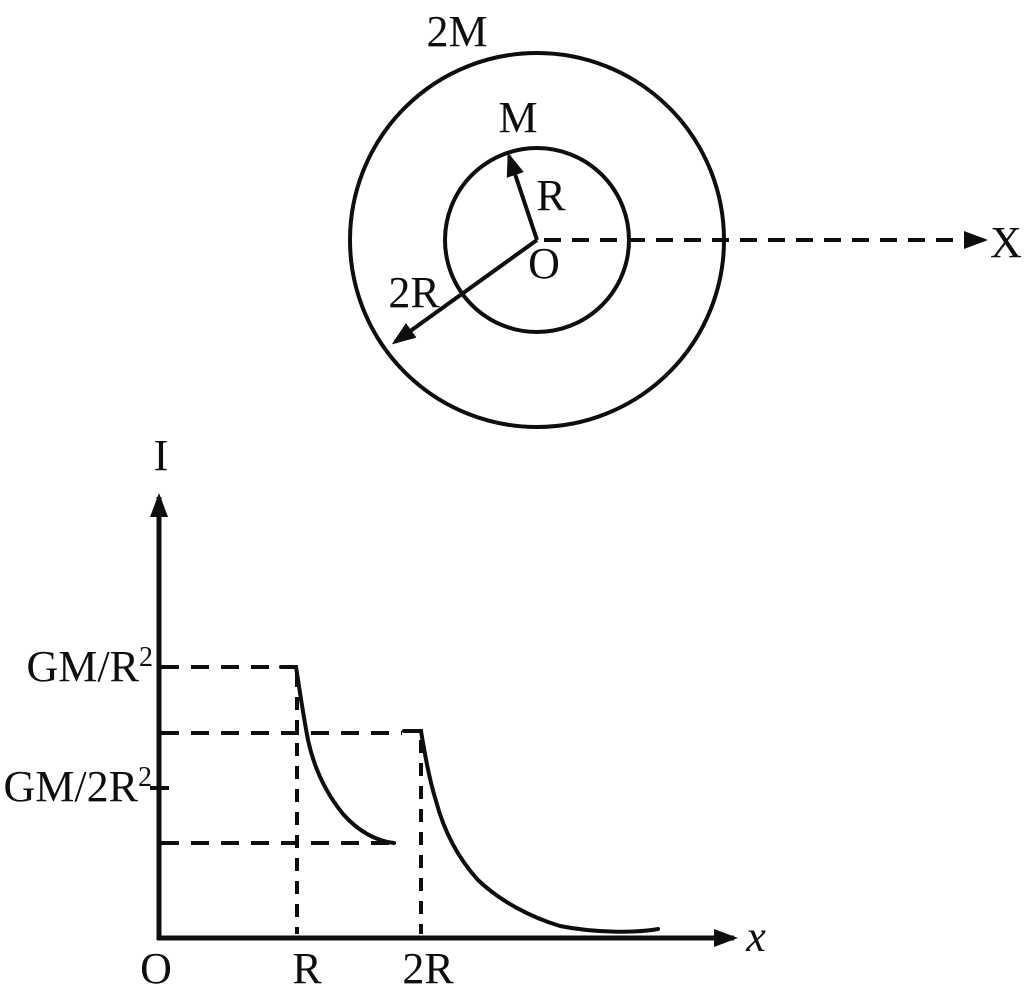  Describe the element at coordinates (551, 195) in the screenshot. I see `inner-radius-label: R` at that location.